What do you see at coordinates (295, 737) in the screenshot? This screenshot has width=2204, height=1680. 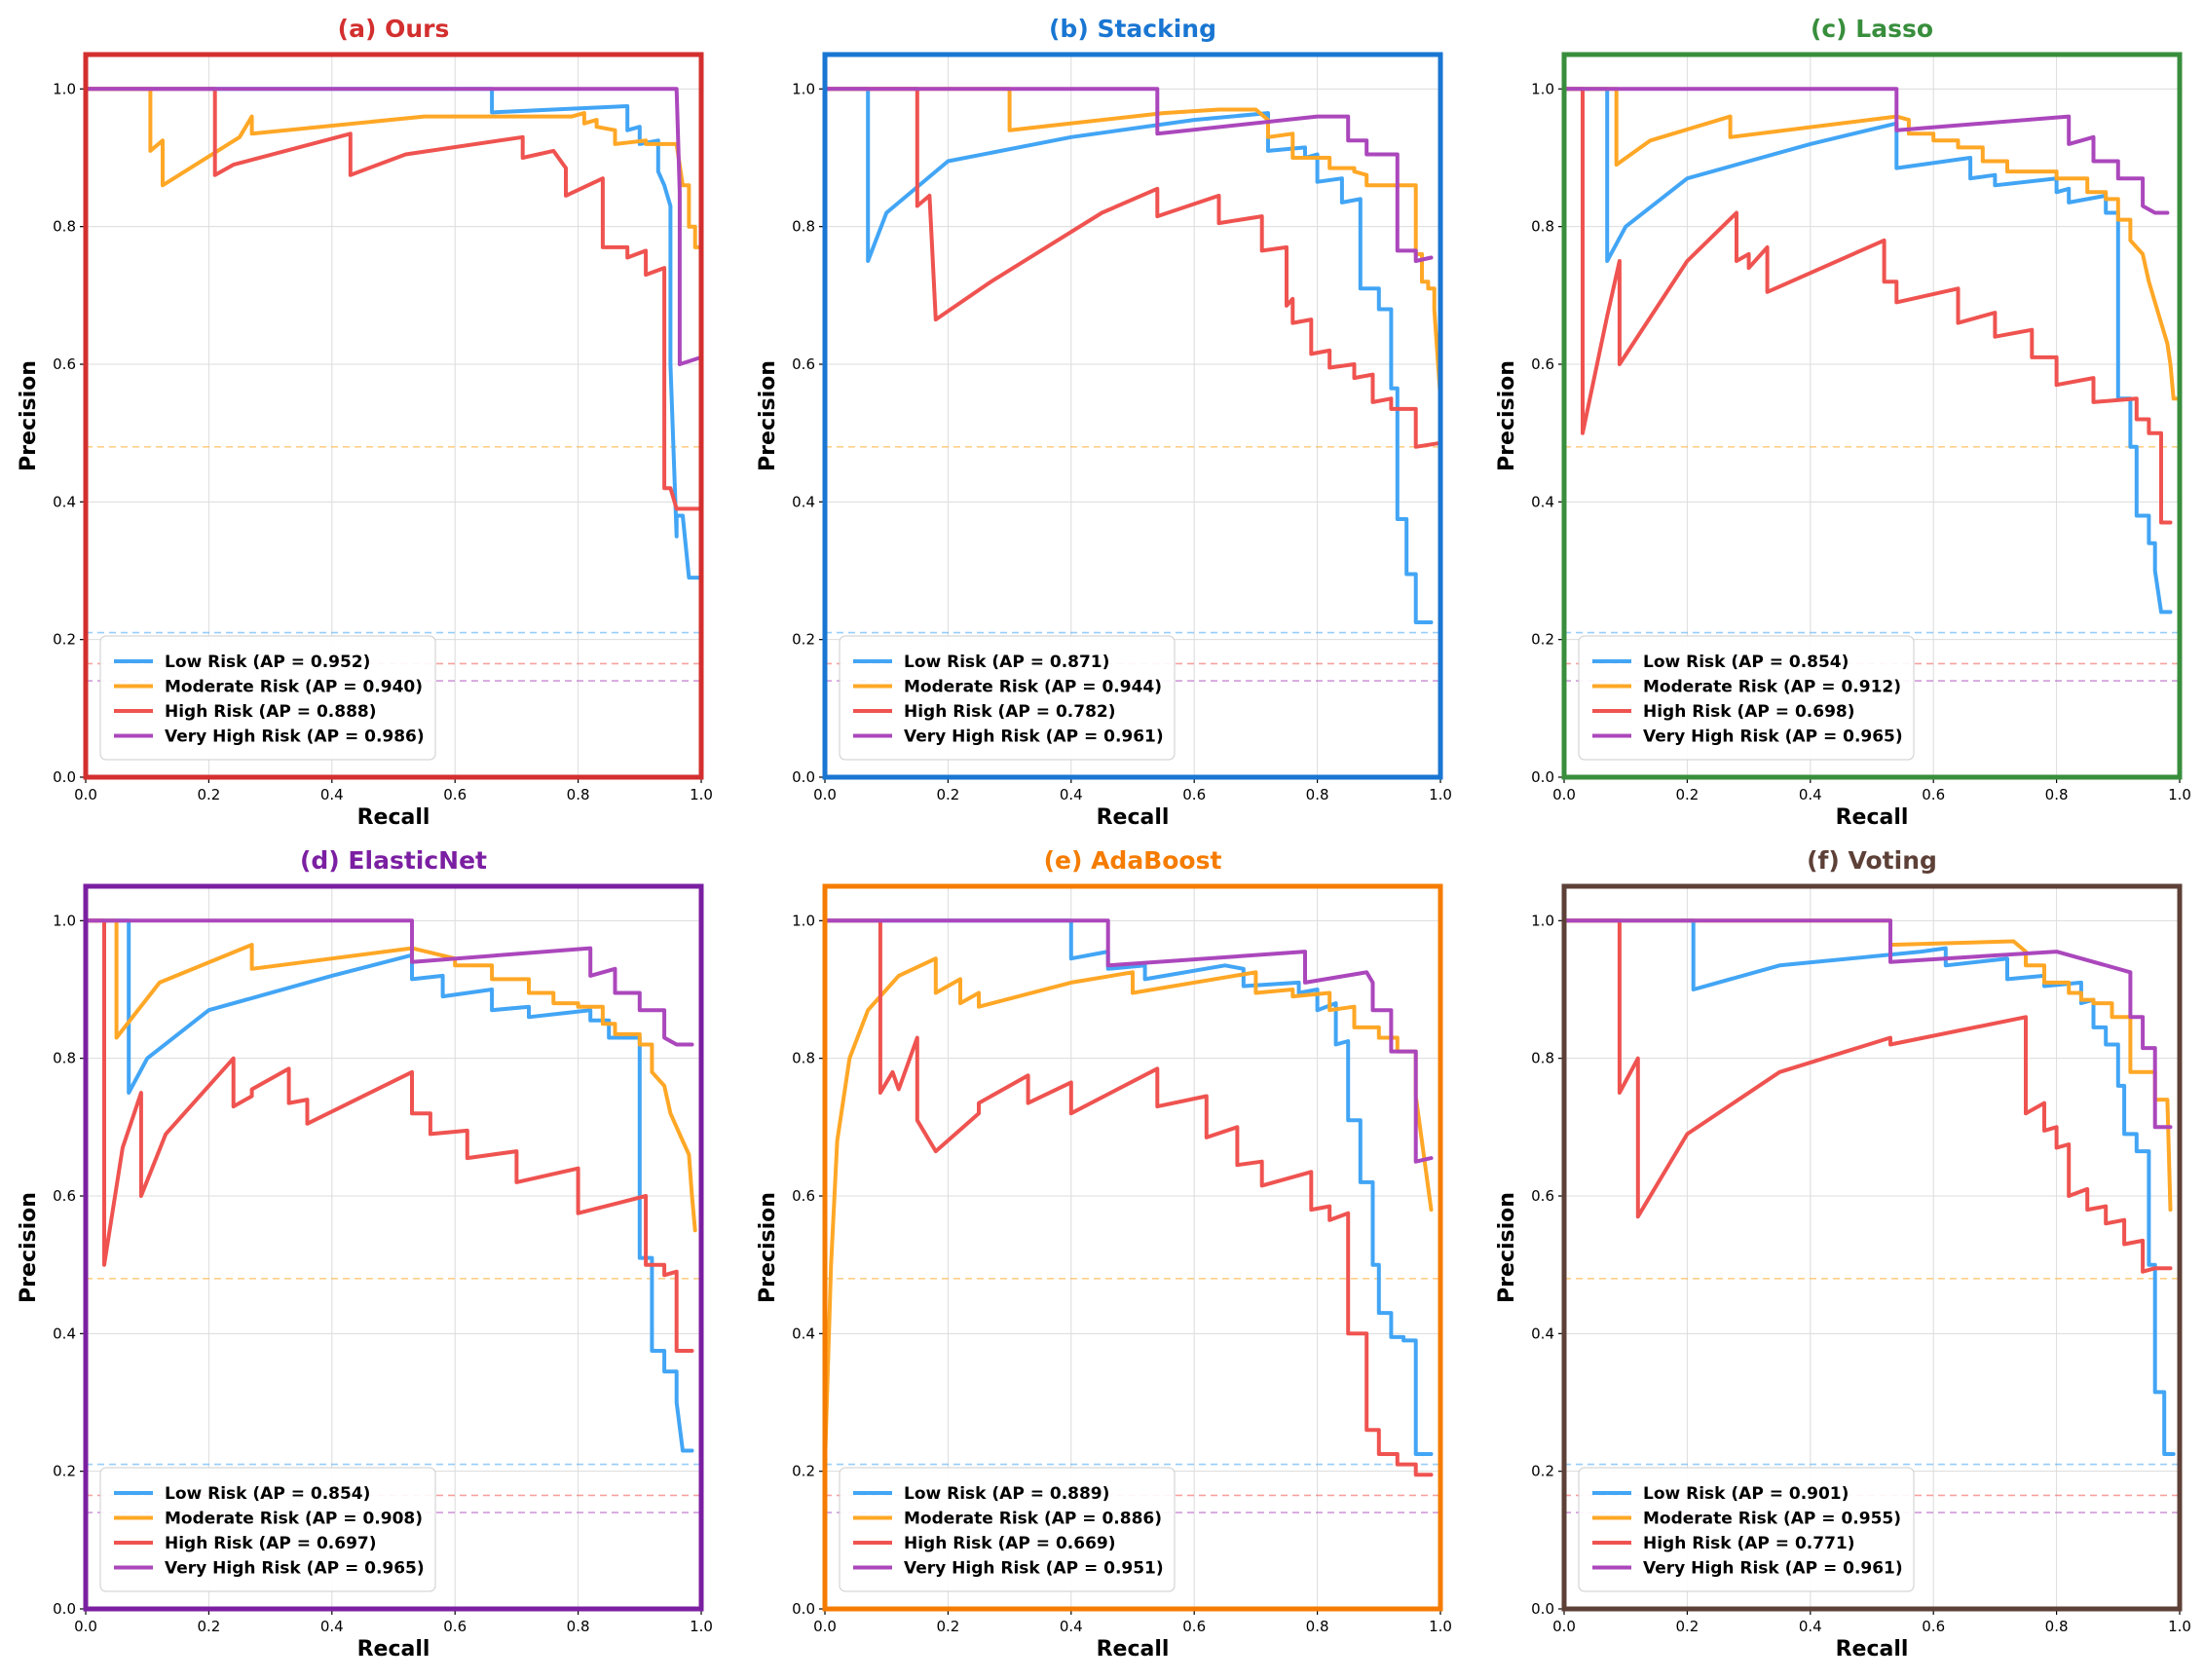 I see `legend-label: Very High Risk (AP = 0.986)` at bounding box center [295, 737].